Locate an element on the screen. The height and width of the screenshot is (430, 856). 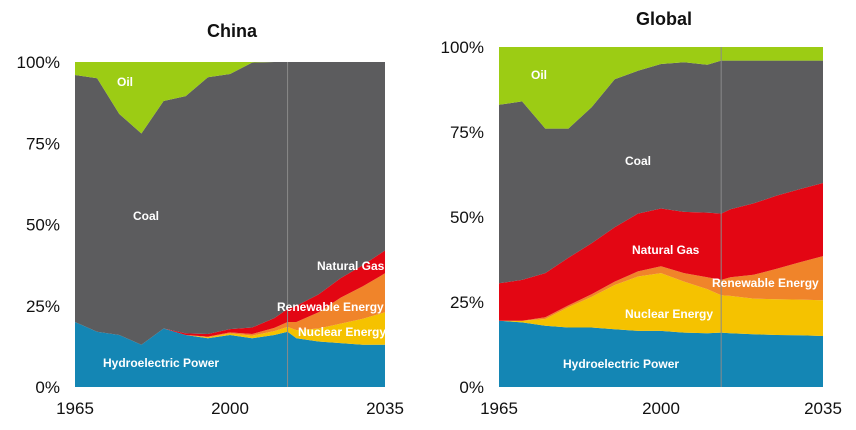
global-series-label-hydroelectric-power: Hydroelectric Power is located at coordinates (621, 364).